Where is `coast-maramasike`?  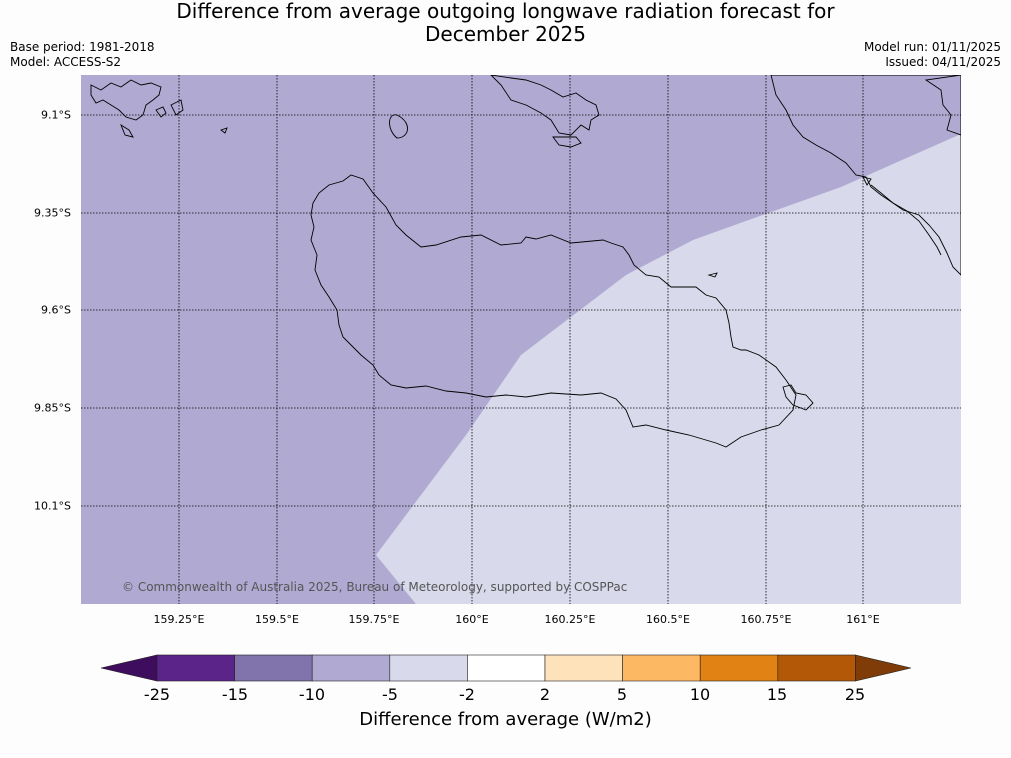
coast-maramasike is located at coordinates (906, 220).